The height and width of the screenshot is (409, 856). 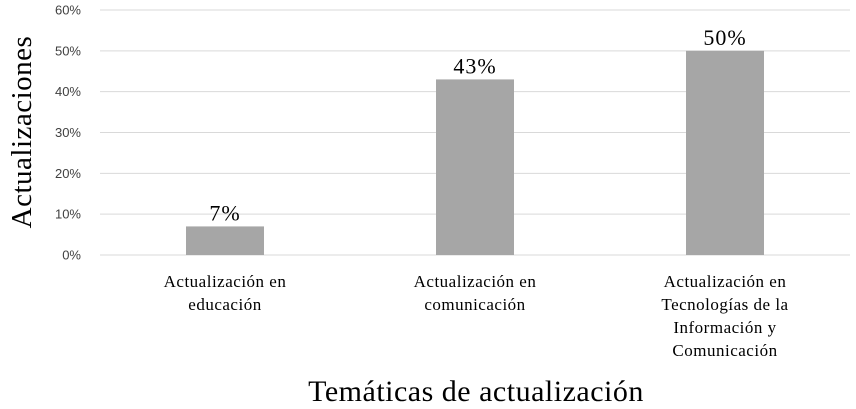 What do you see at coordinates (68, 10) in the screenshot?
I see `y-tick-label: 60%` at bounding box center [68, 10].